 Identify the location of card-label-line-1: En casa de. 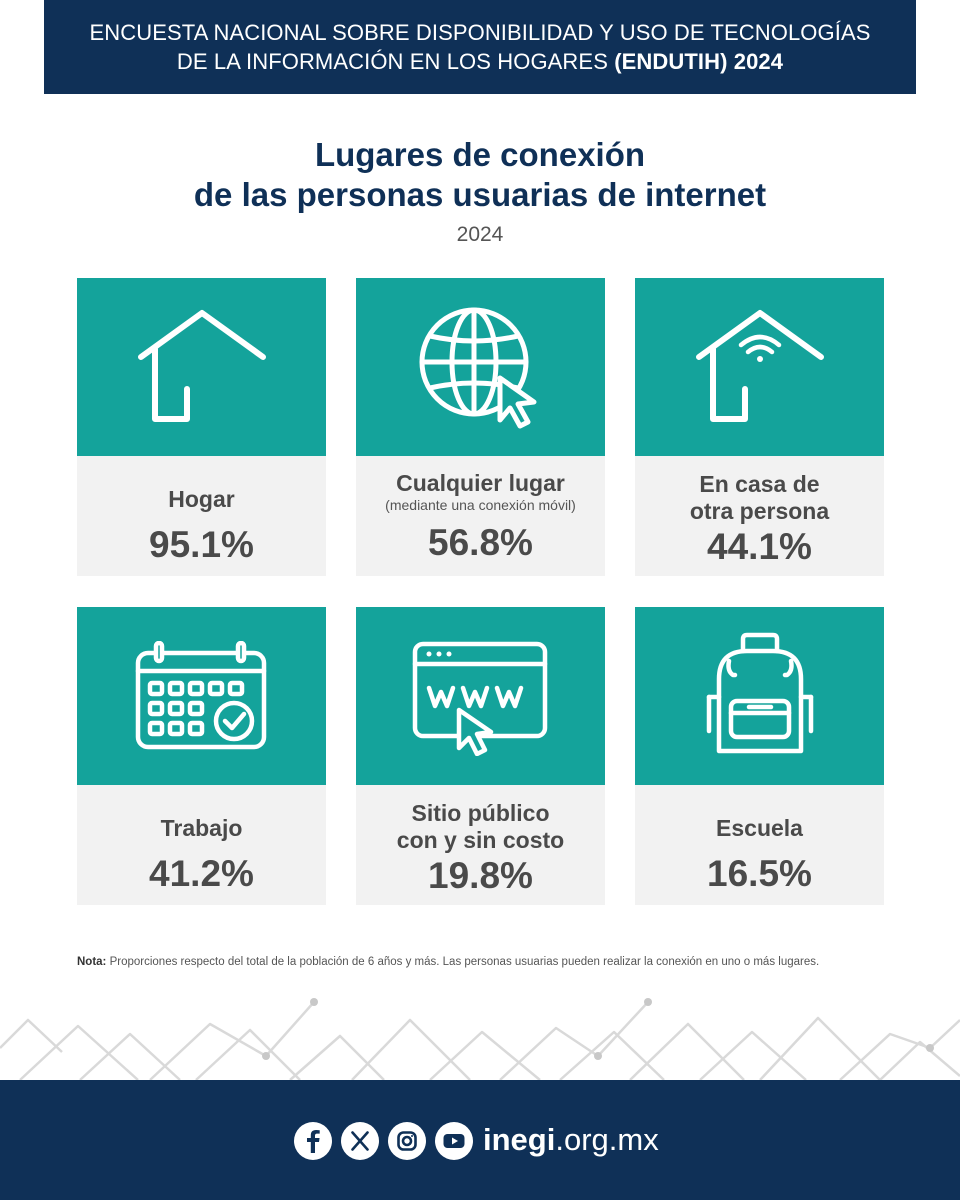
(759, 484).